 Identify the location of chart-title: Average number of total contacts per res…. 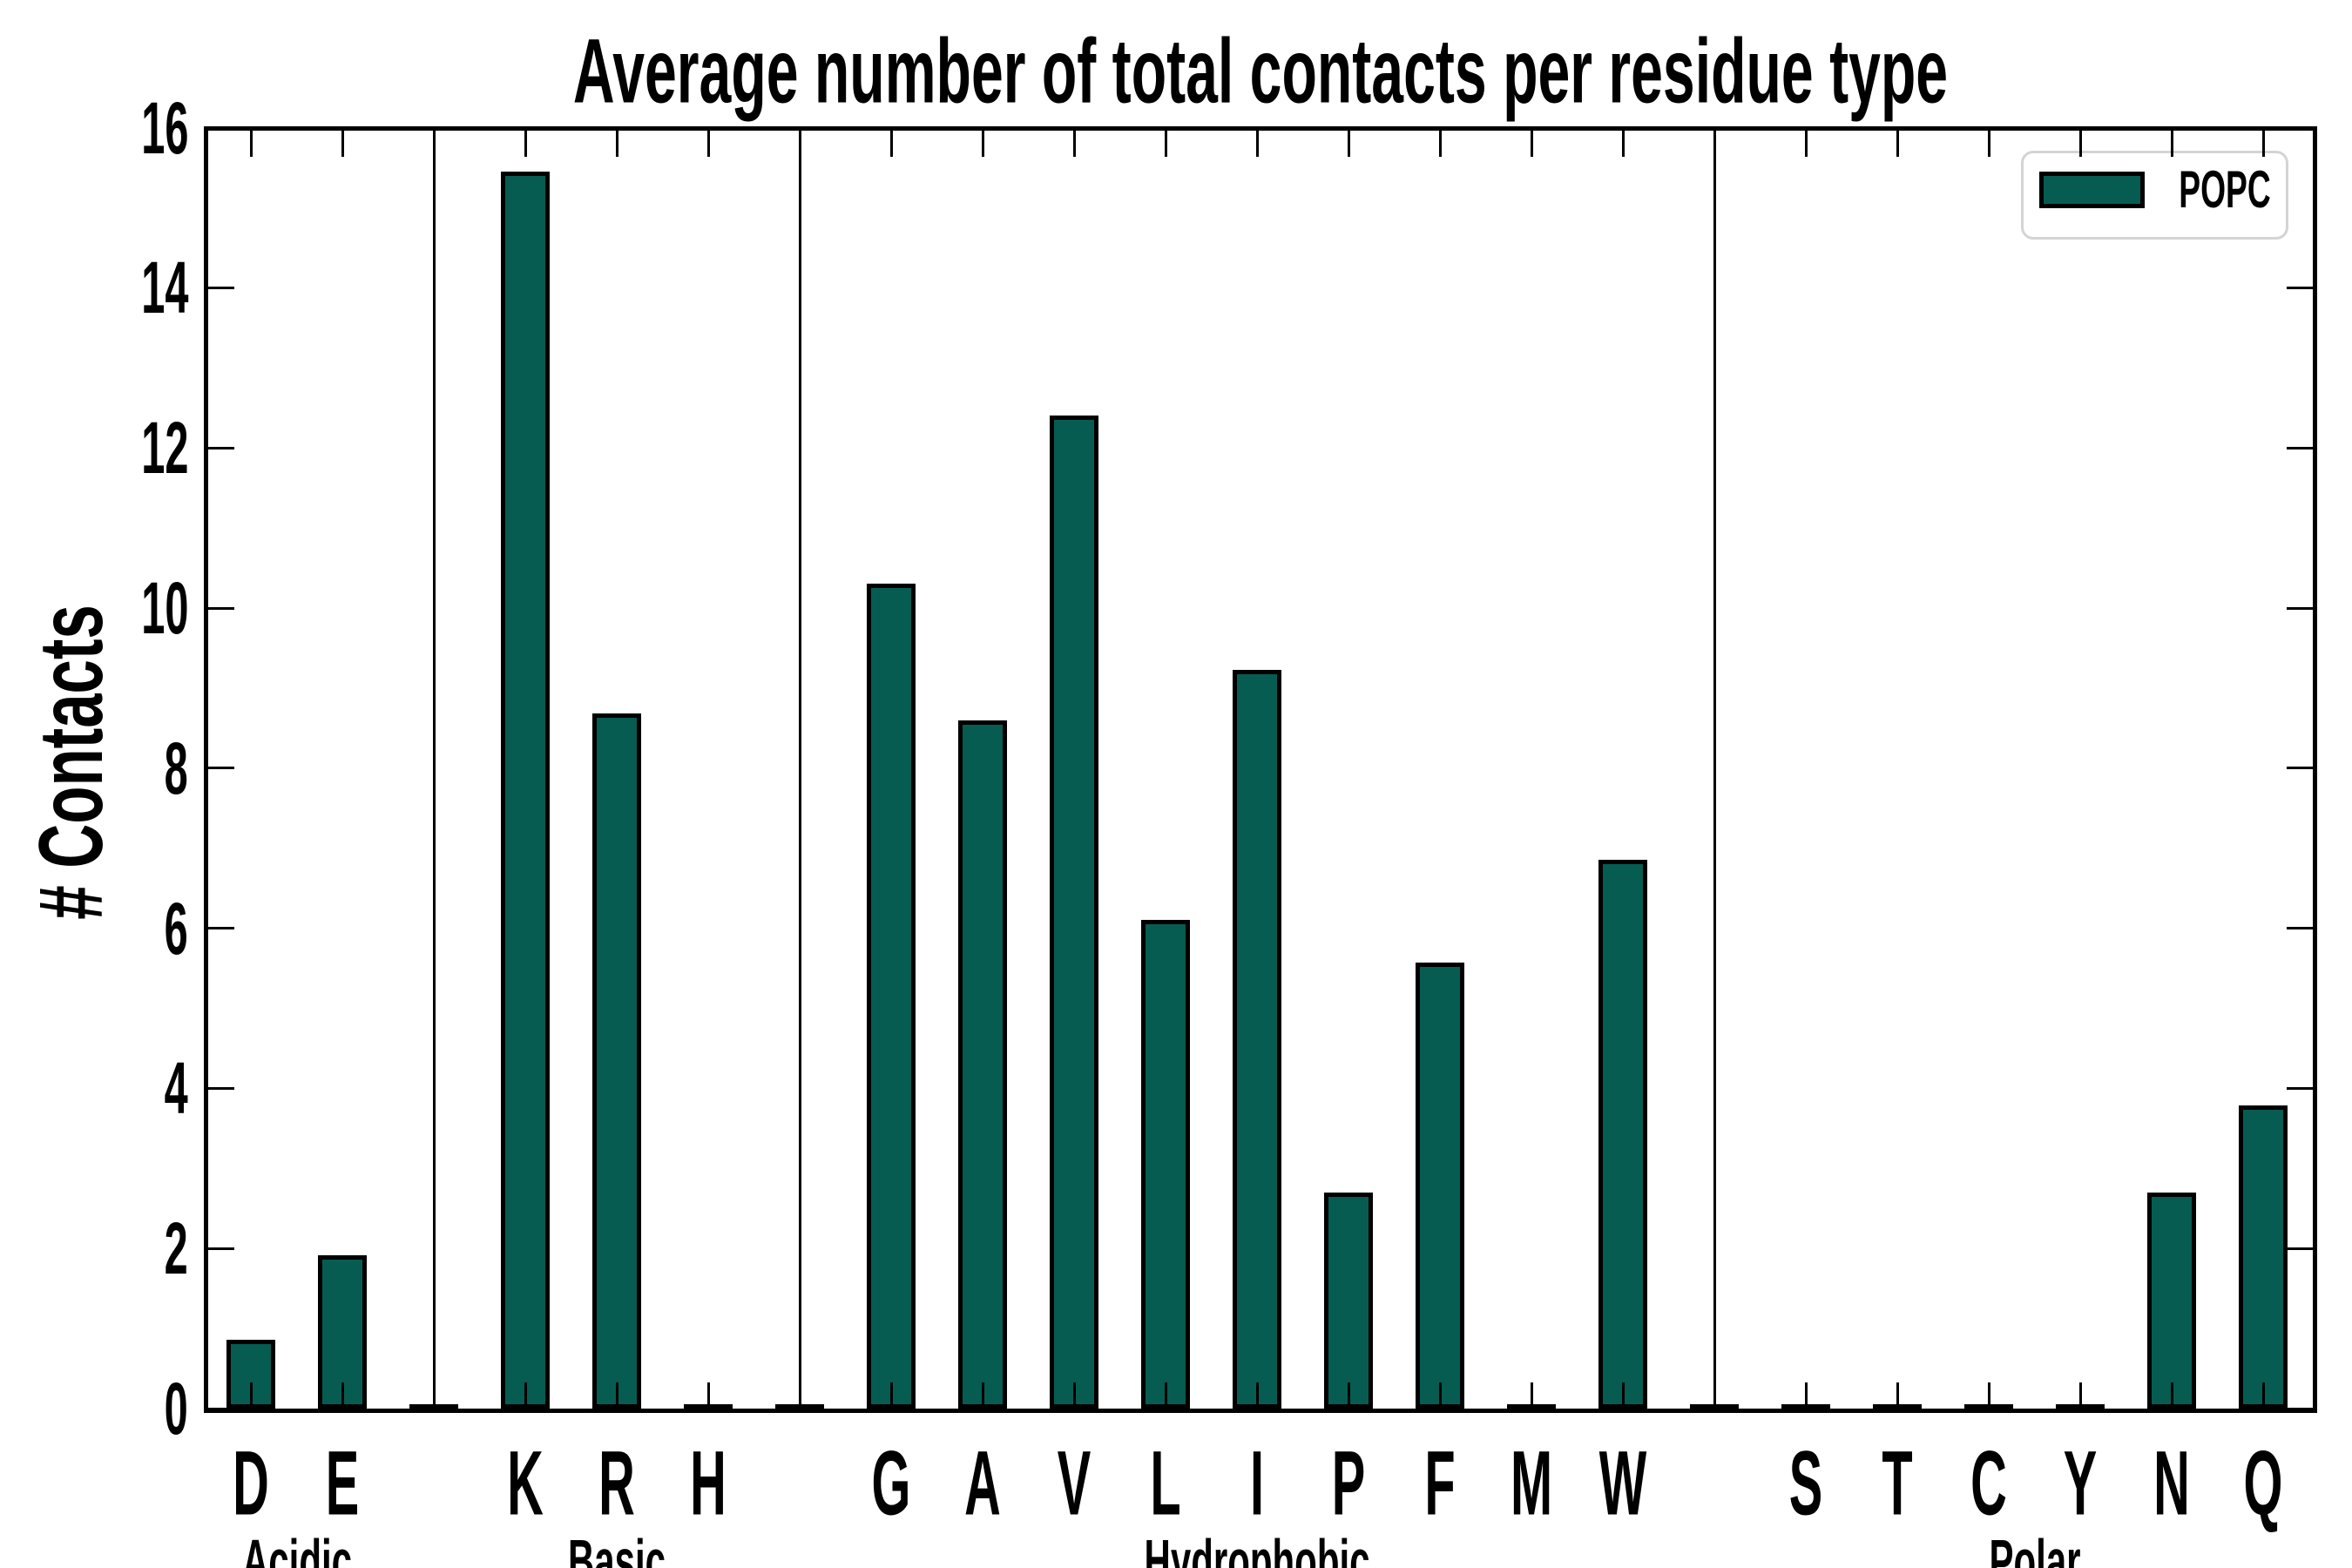
(1260, 71).